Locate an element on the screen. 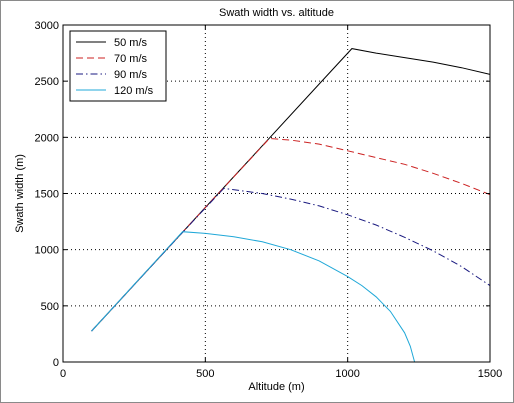 Image resolution: width=514 pixels, height=403 pixels. legend-box is located at coordinates (118, 66).